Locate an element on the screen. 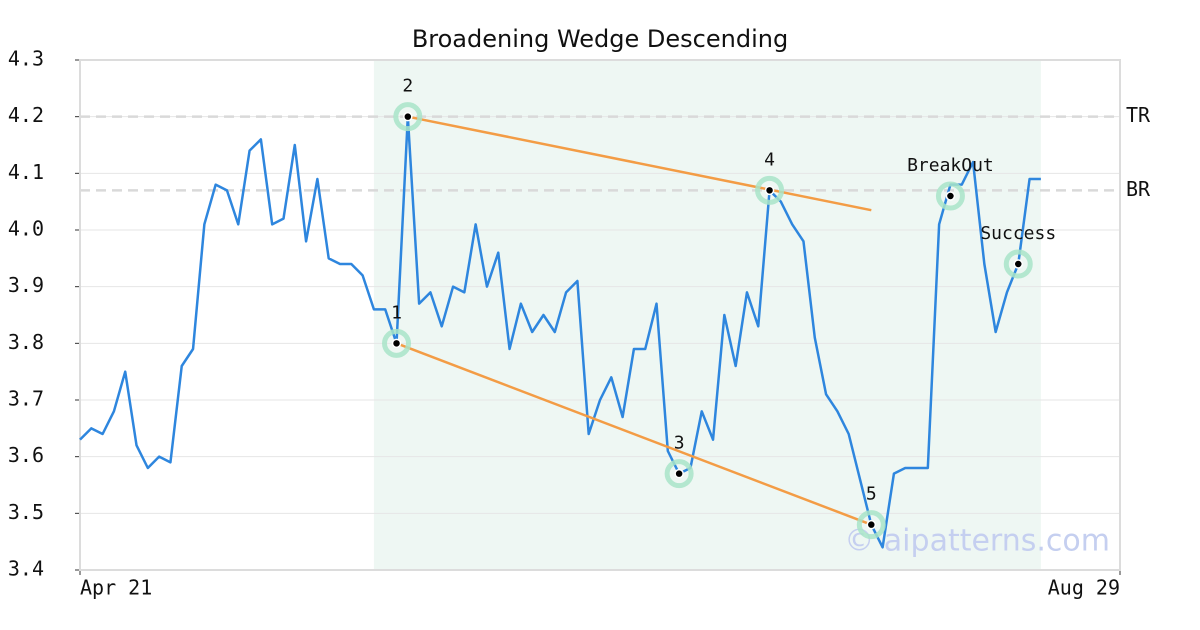 Image resolution: width=1200 pixels, height=630 pixels. x-tick-label: Aug 29 is located at coordinates (1084, 588).